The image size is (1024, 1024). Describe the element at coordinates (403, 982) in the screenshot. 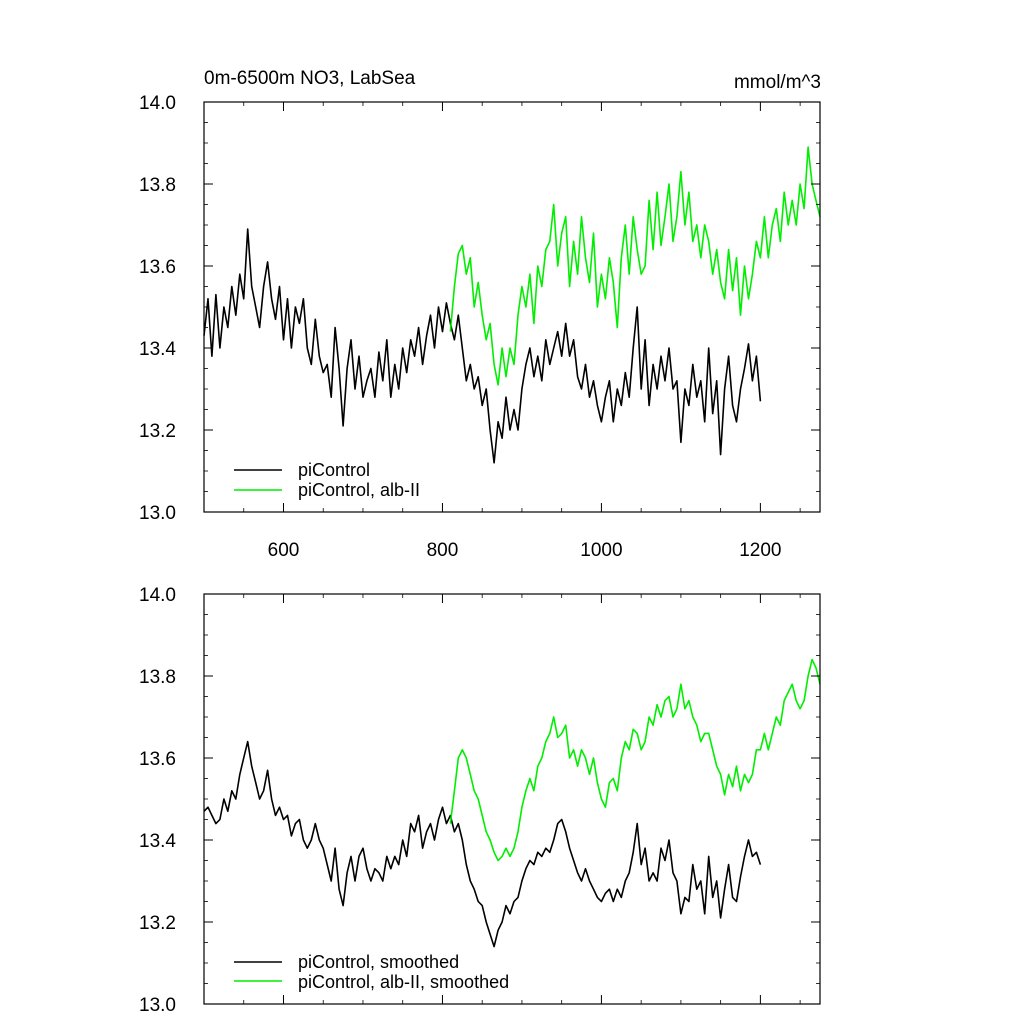

I see `legend-label-picontrol-alb-ii-smoothed: piControl, alb-II, smoothed` at that location.